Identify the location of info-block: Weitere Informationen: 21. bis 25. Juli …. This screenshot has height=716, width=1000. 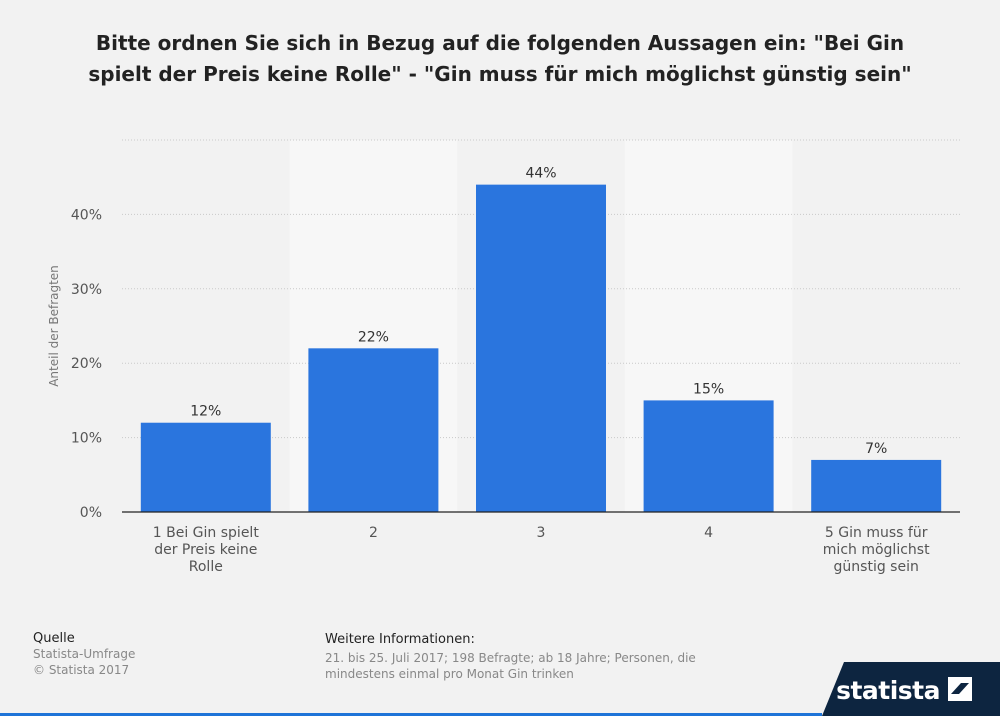
(535, 657).